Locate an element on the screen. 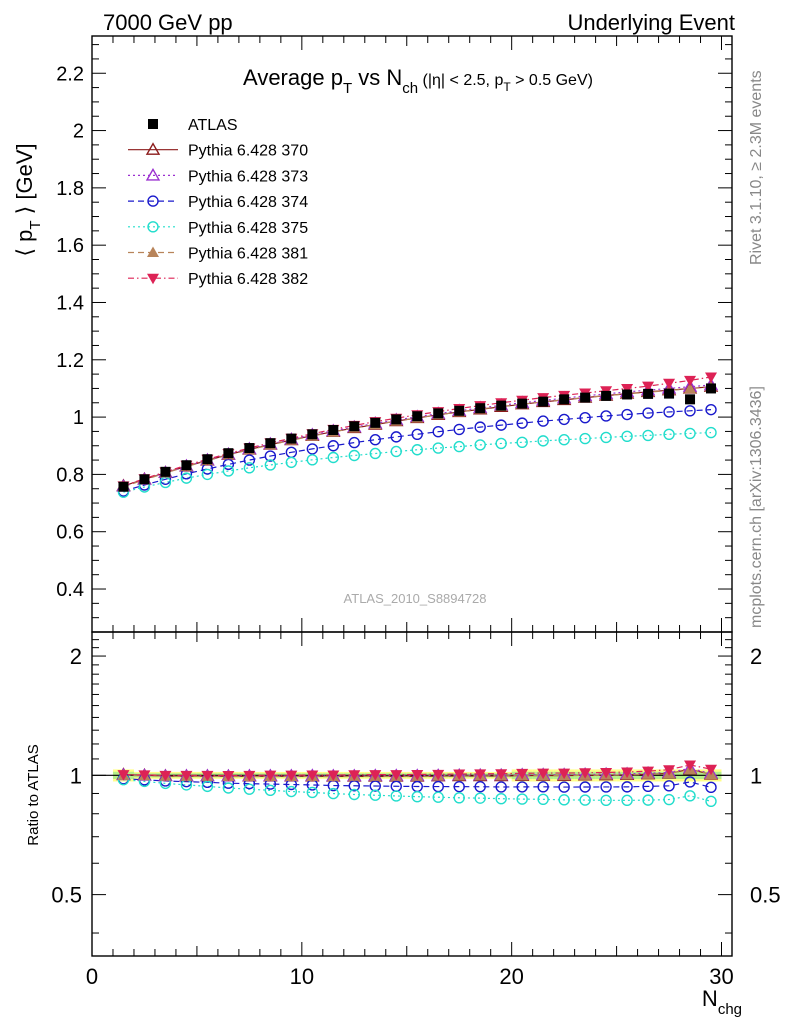 The height and width of the screenshot is (1024, 786). series-line-p374 is located at coordinates (417, 450).